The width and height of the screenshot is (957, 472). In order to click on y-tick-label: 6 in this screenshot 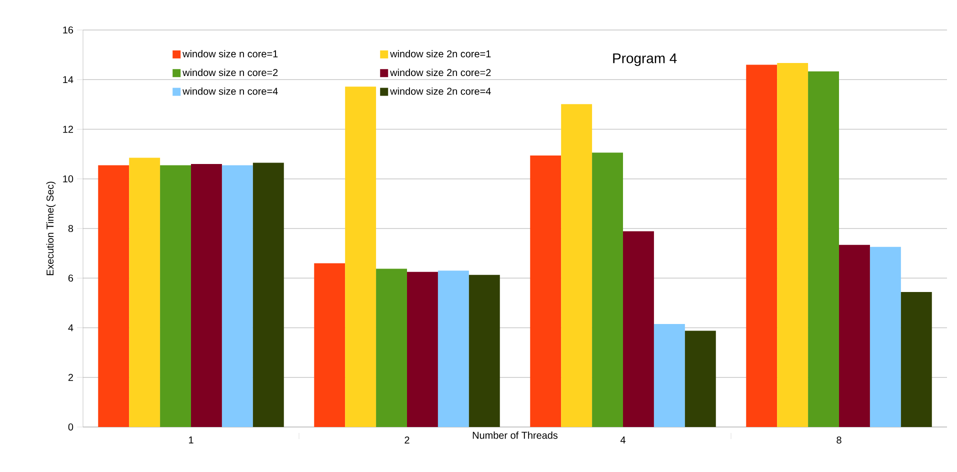, I will do `click(71, 278)`.